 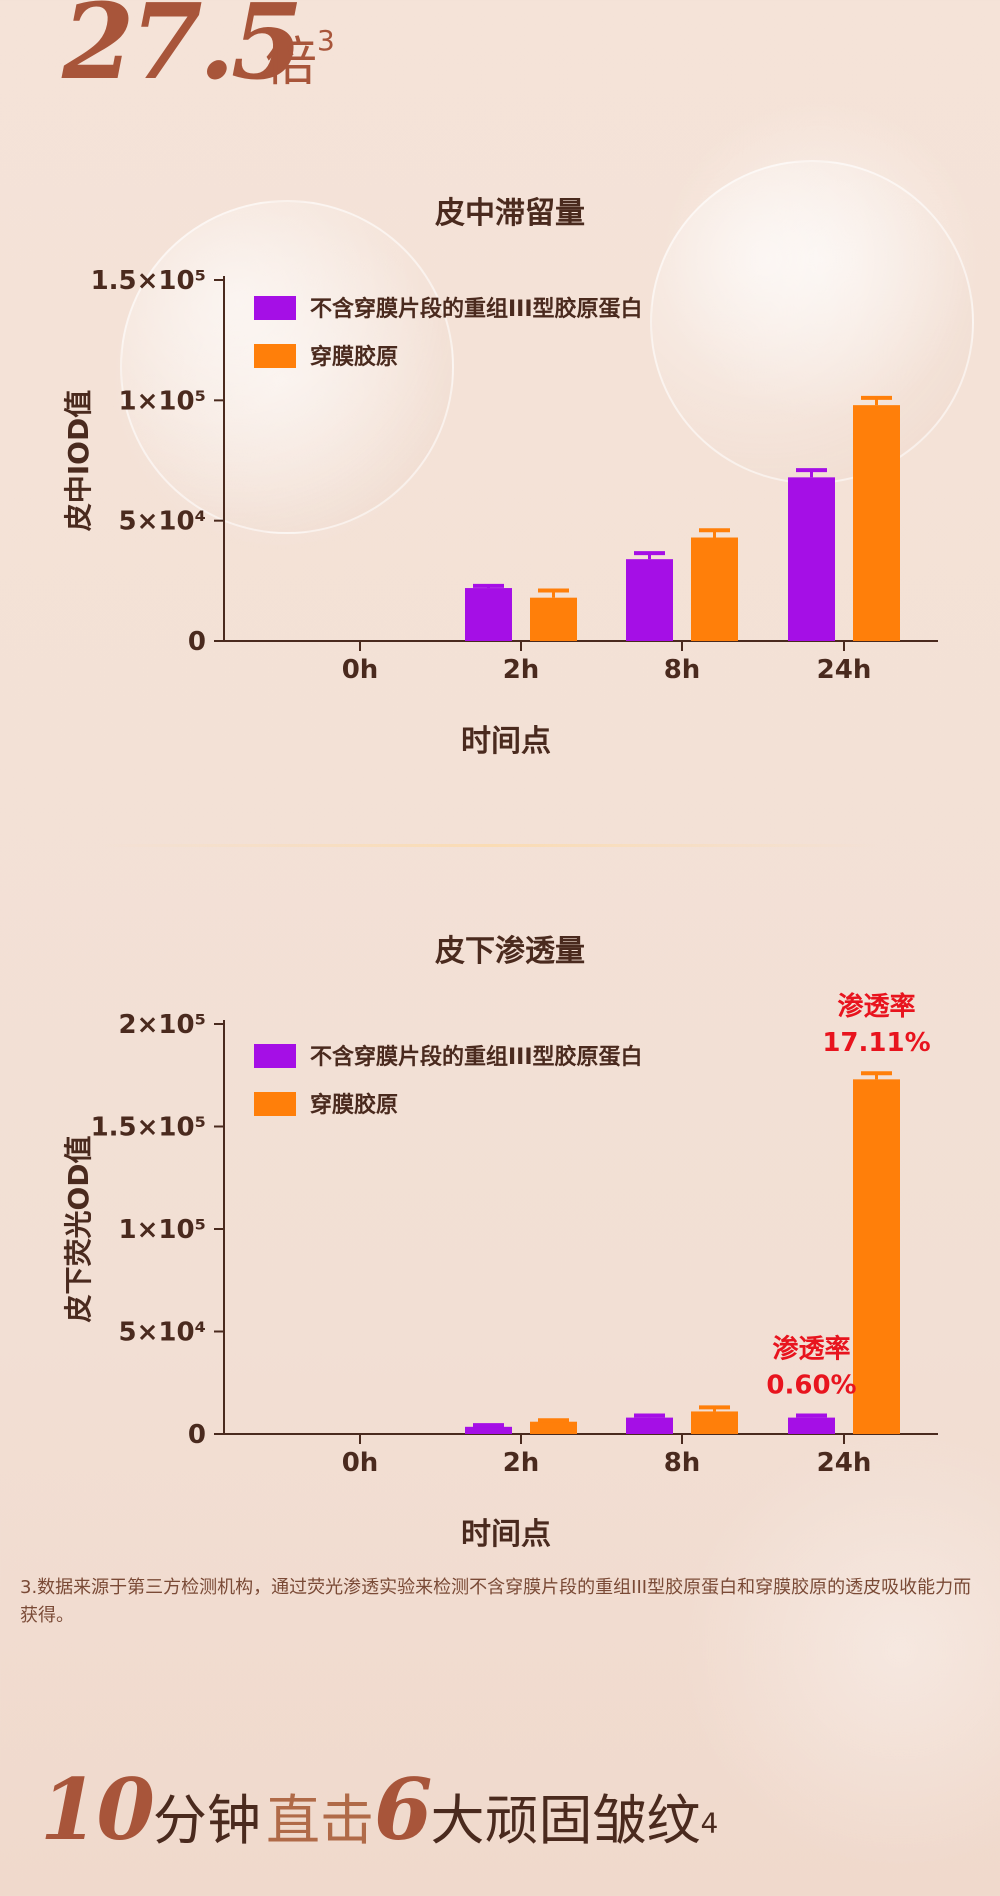 What do you see at coordinates (97, 1809) in the screenshot?
I see `bottom-number-minutes: 10` at bounding box center [97, 1809].